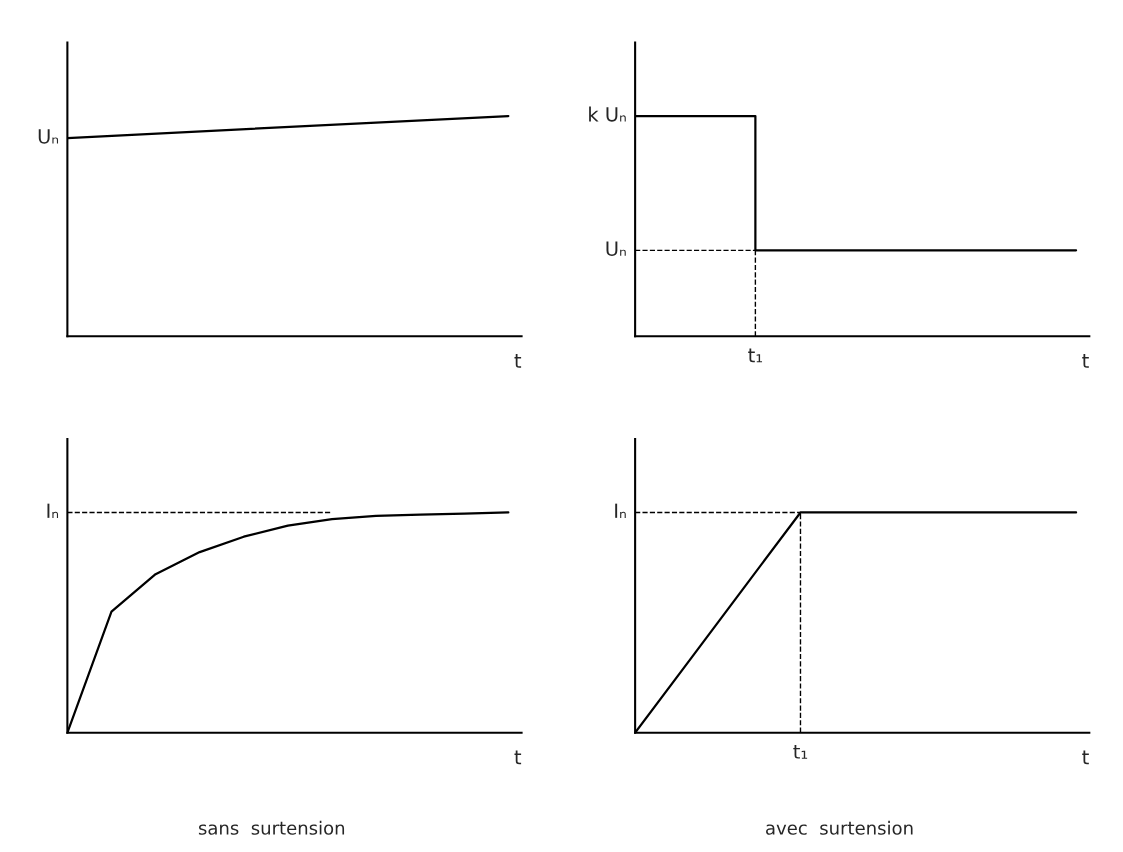 The height and width of the screenshot is (852, 1123). Describe the element at coordinates (607, 114) in the screenshot. I see `annotation: k Uₙ` at that location.